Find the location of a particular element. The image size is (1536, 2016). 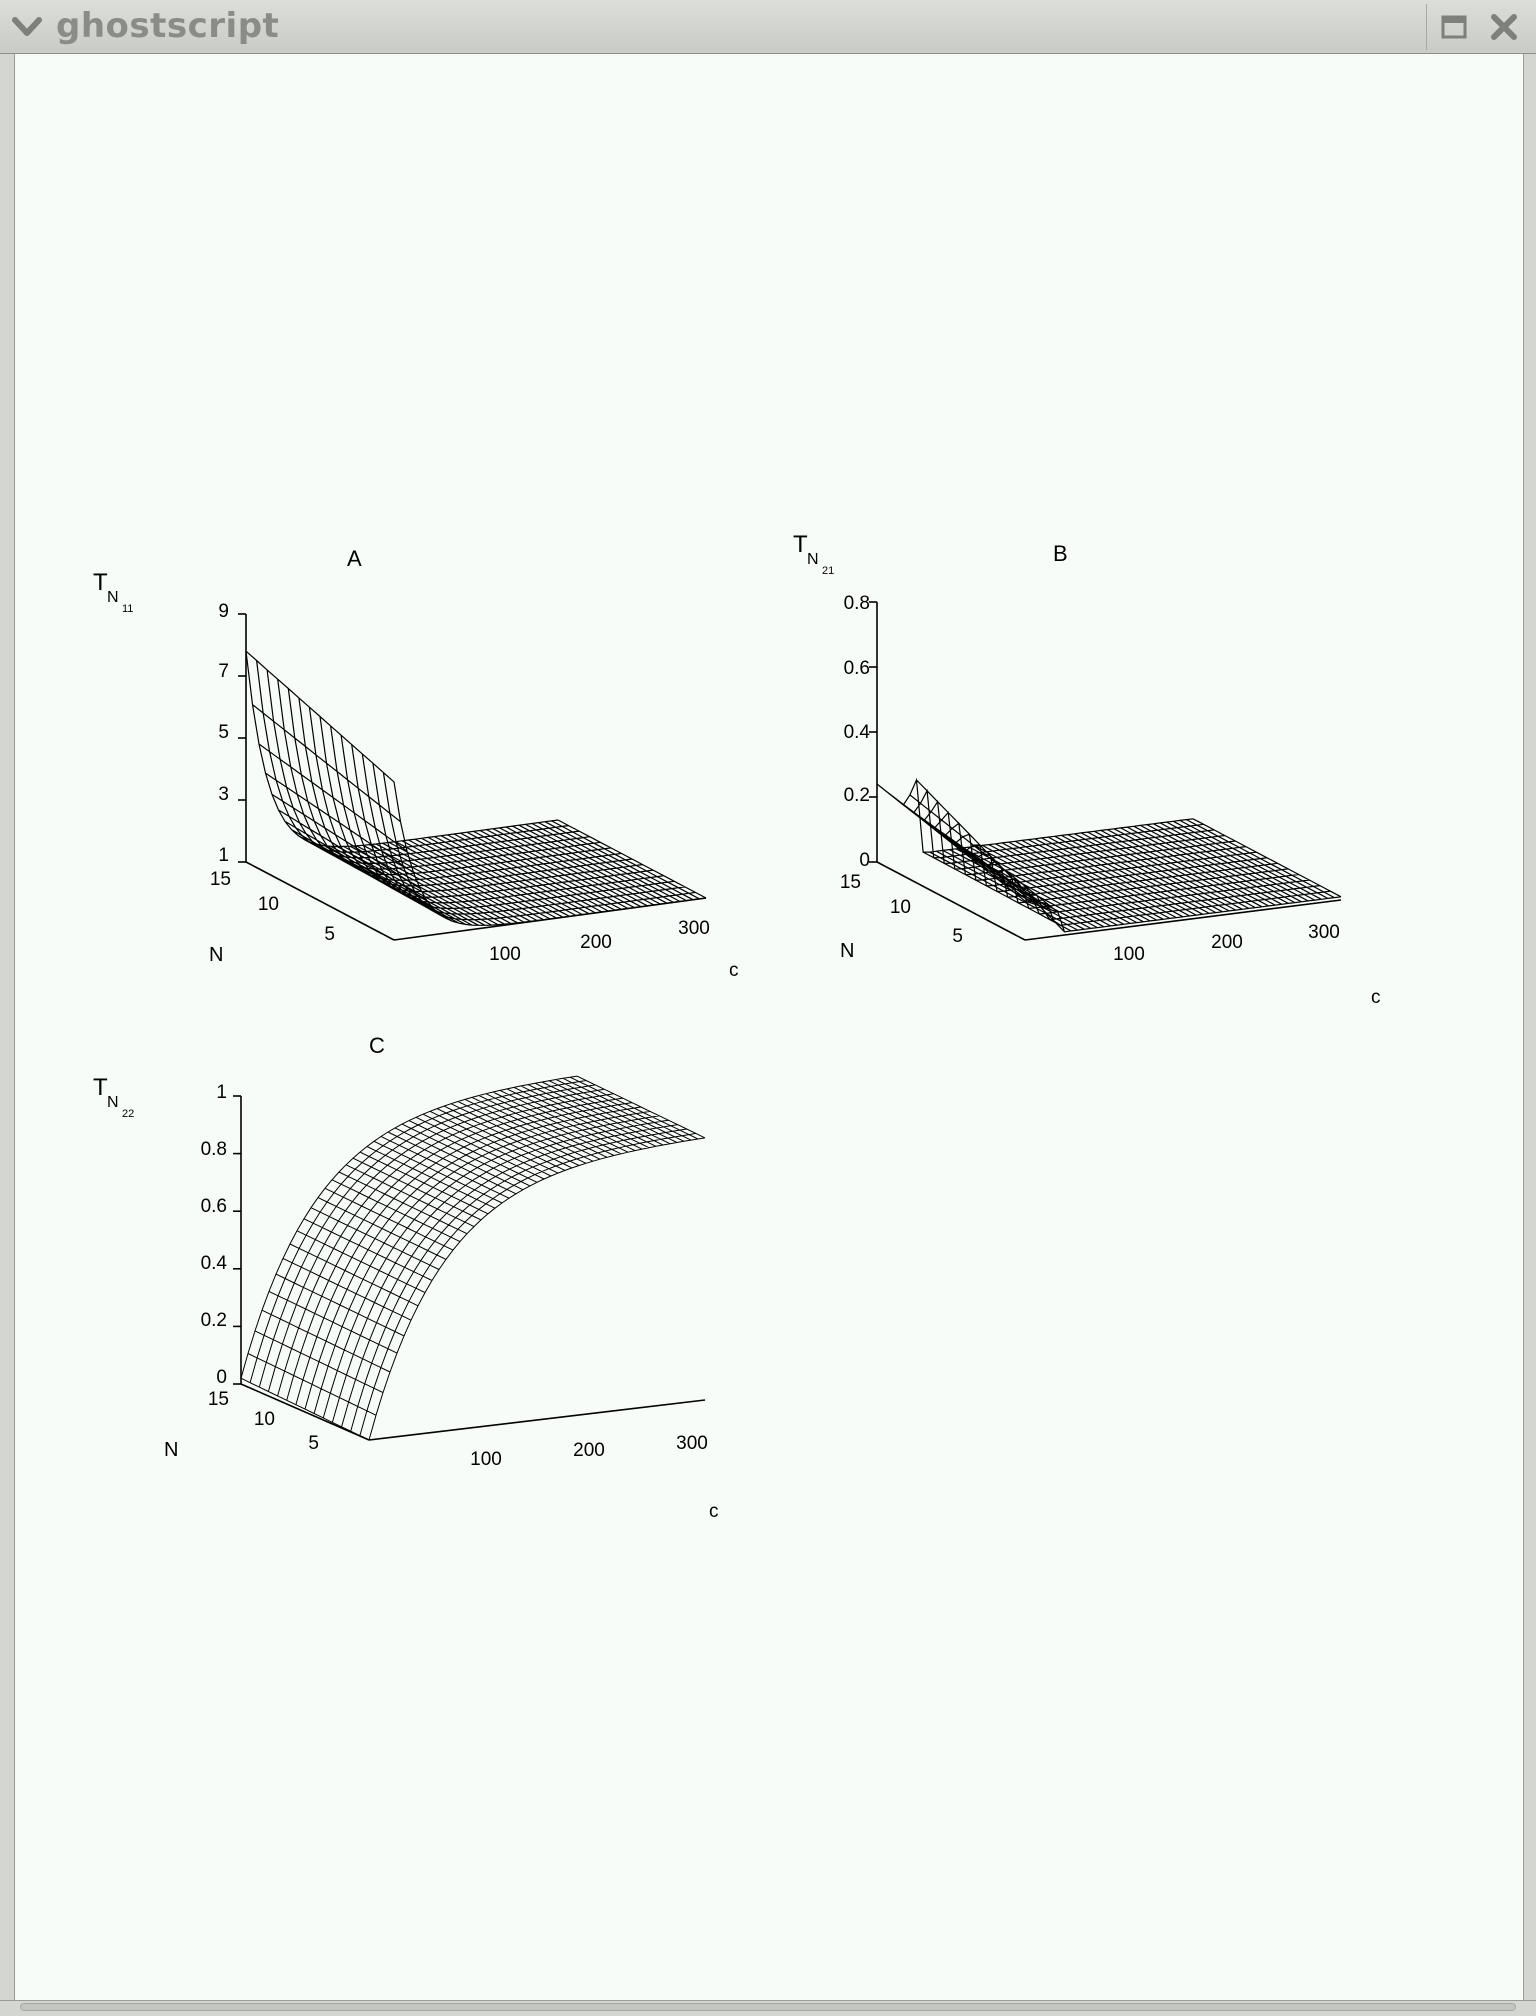

title-separator is located at coordinates (1426, 27).